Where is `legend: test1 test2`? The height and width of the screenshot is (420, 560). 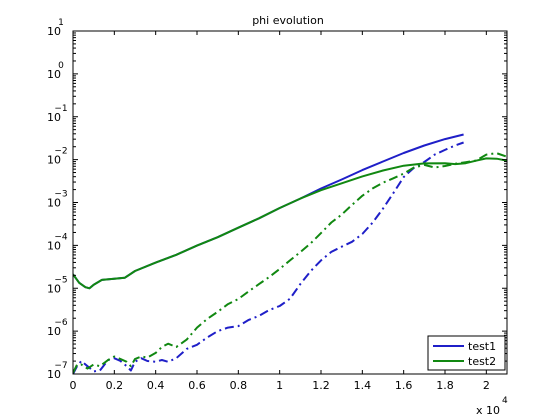 legend: test1 test2 is located at coordinates (466, 353).